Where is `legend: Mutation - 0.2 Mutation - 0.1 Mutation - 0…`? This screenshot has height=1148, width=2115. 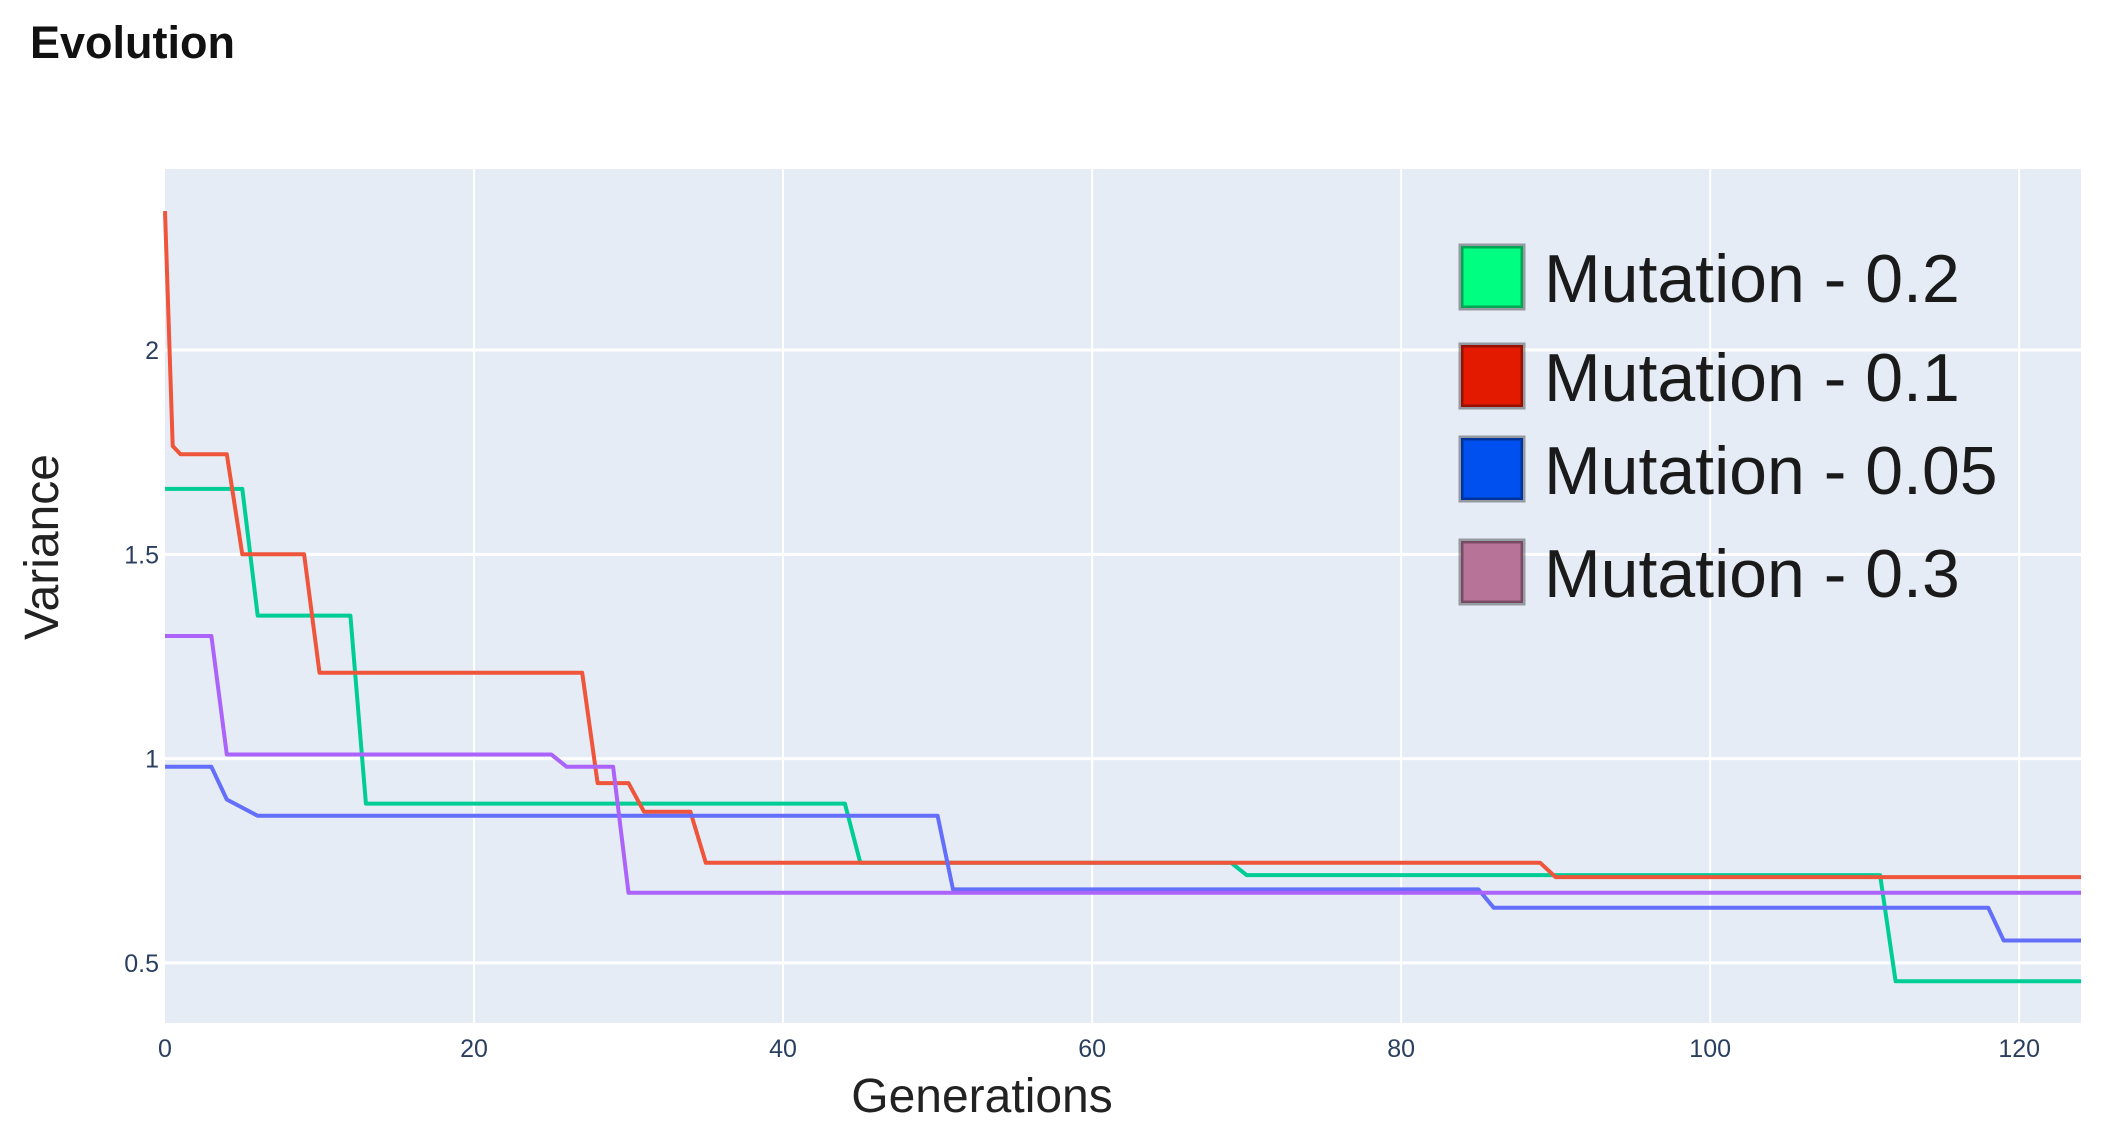
legend: Mutation - 0.2 Mutation - 0.1 Mutation - 0… is located at coordinates (1728, 426).